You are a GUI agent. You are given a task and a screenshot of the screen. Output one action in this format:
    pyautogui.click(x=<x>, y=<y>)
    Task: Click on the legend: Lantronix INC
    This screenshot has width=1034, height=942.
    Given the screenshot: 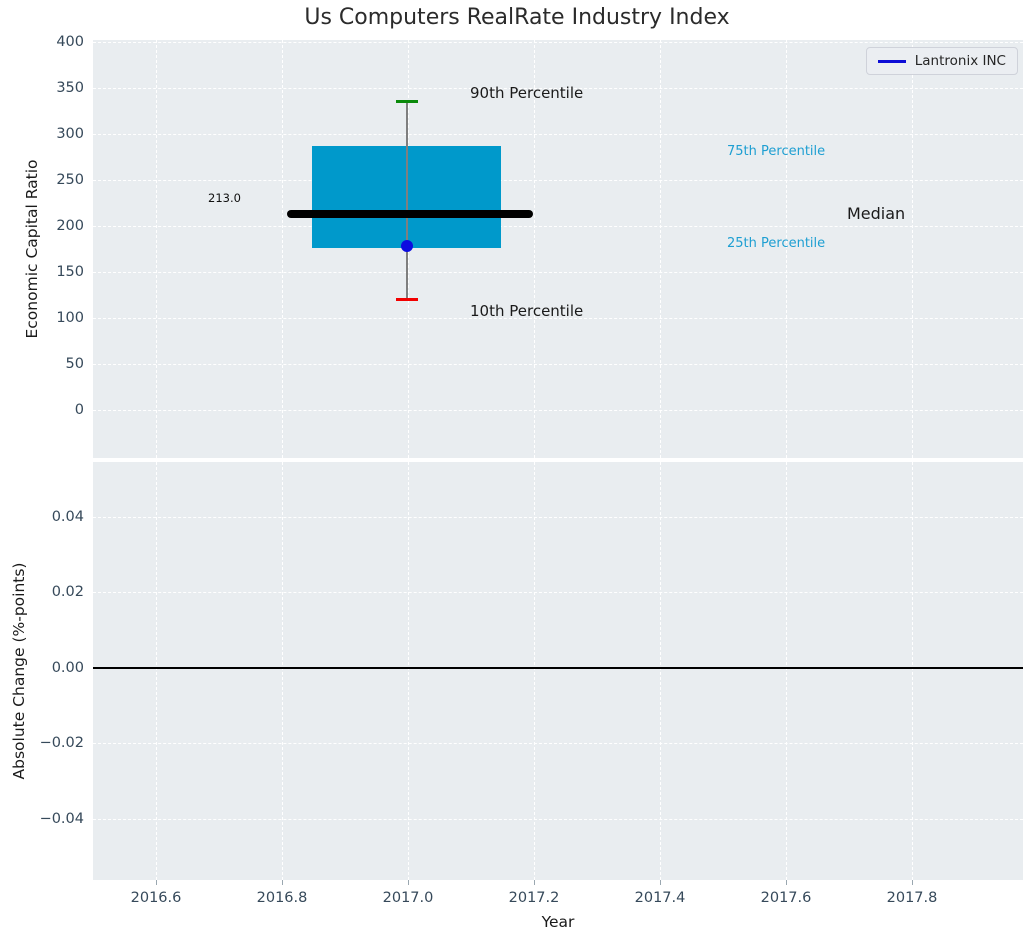 What is the action you would take?
    pyautogui.click(x=941, y=61)
    